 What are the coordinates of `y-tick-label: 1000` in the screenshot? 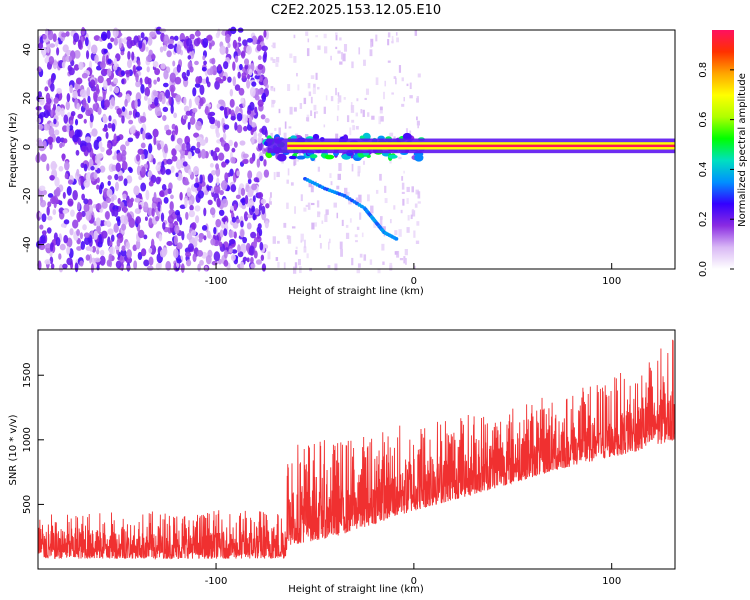 It's located at (27, 439).